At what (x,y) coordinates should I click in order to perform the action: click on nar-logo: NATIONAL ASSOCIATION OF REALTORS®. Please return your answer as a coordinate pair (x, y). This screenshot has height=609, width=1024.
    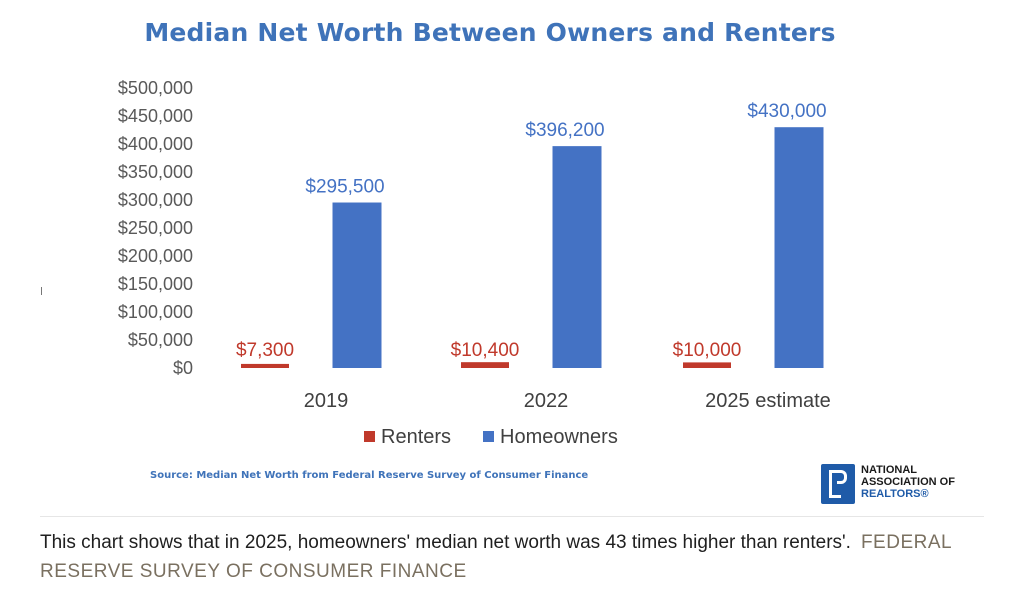
    Looking at the image, I should click on (901, 484).